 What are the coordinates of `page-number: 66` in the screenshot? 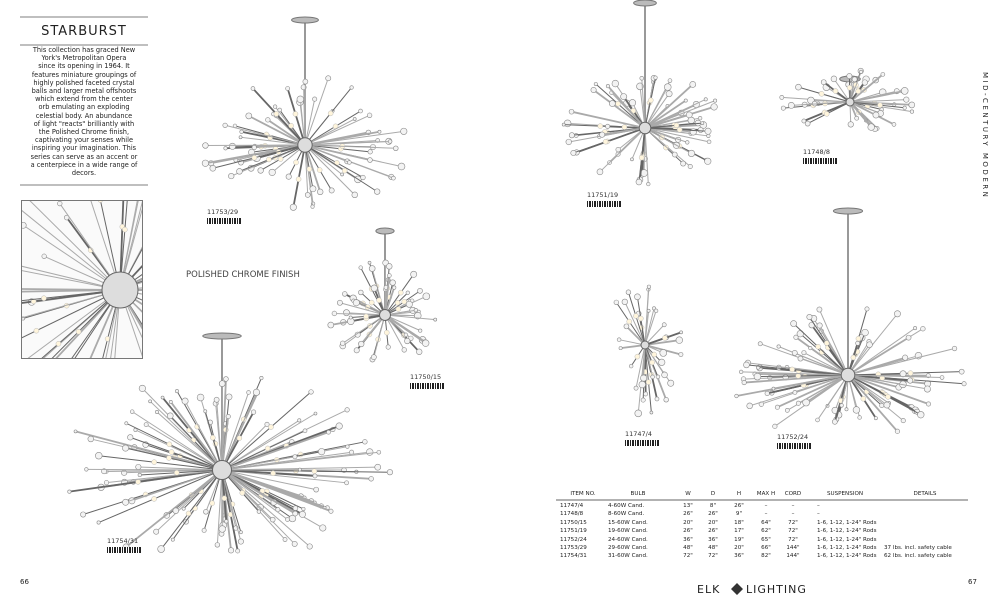 It's located at (24, 582).